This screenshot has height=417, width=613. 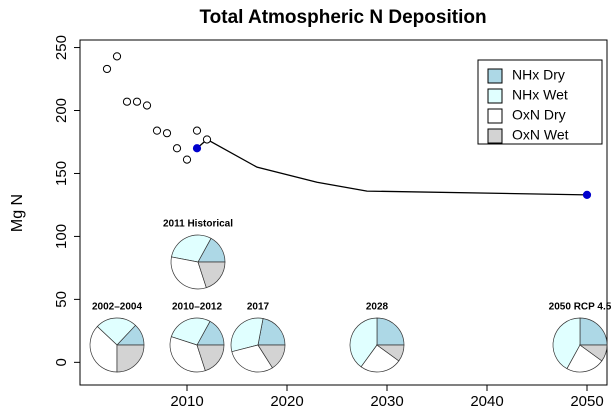 I want to click on y-tick-label: 0, so click(x=61, y=362).